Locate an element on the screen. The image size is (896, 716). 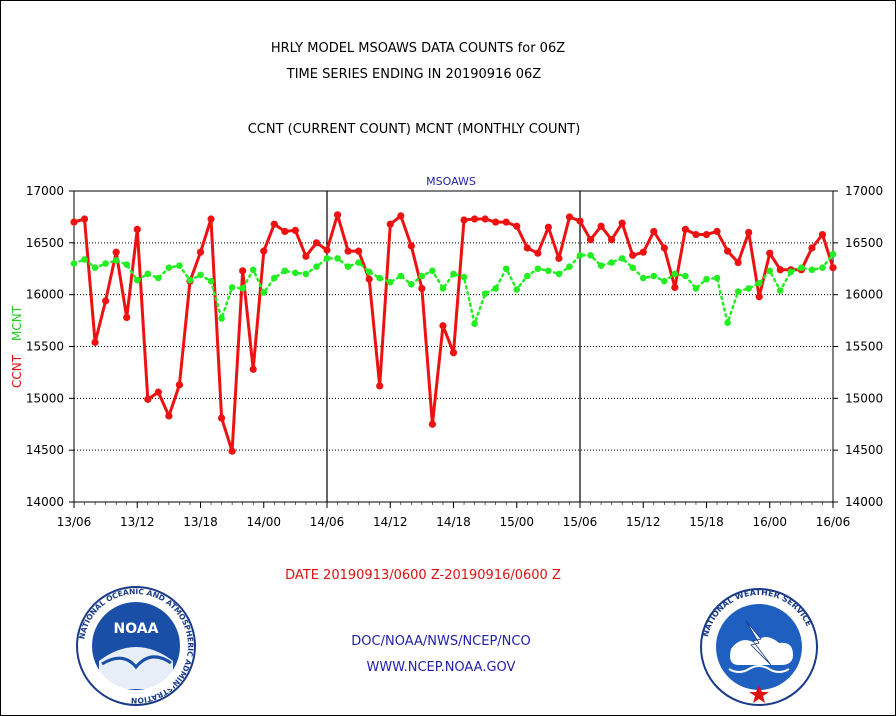
y-tick-label-right: 17000 is located at coordinates (864, 191).